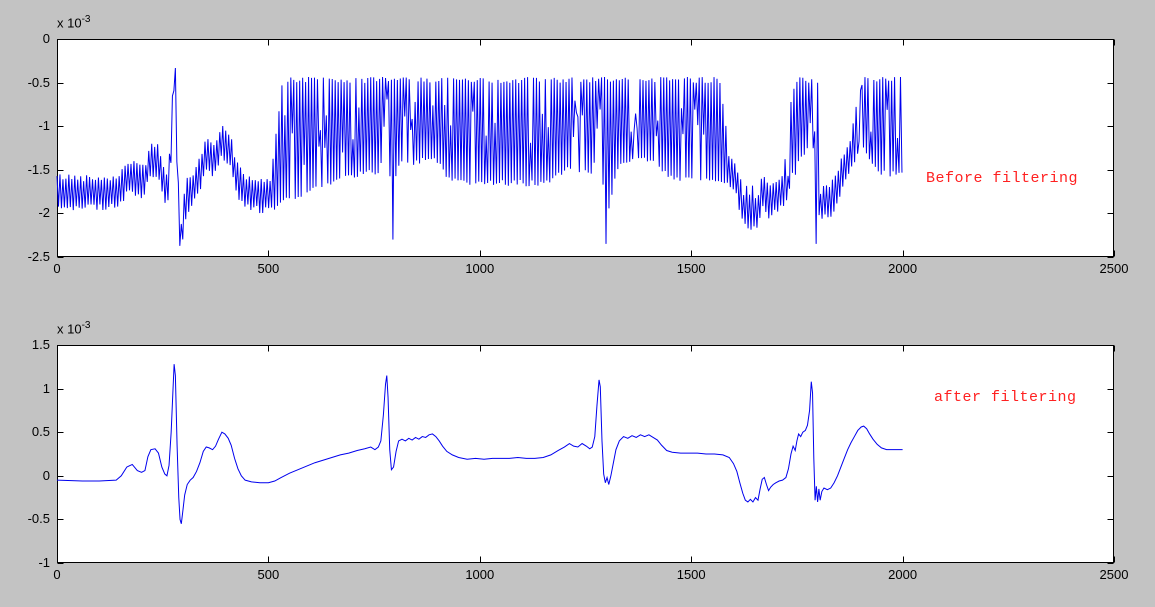  What do you see at coordinates (40, 432) in the screenshot?
I see `y-tick-label: 0.5` at bounding box center [40, 432].